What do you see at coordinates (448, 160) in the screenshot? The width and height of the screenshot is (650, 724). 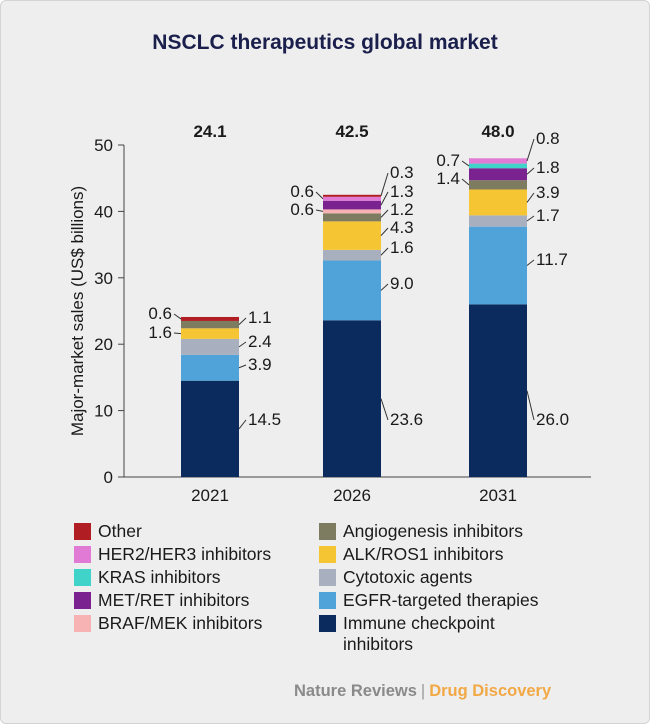 I see `data-label: 0.7` at bounding box center [448, 160].